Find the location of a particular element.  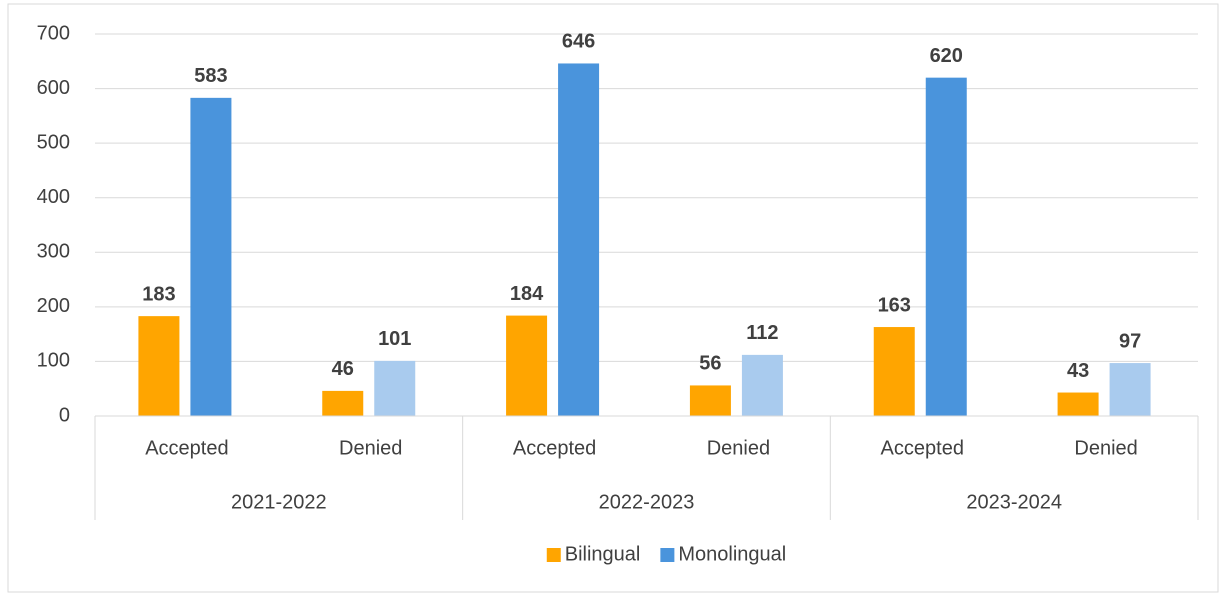

value-label: 646 is located at coordinates (578, 42).